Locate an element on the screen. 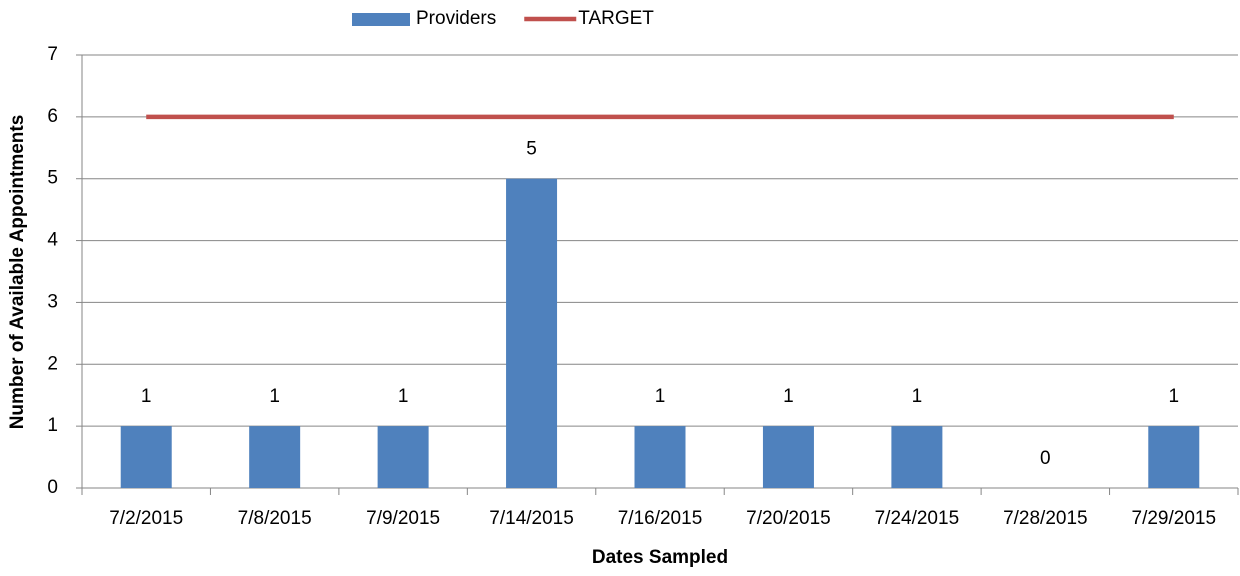  x-tick-label: 7/28/2015 is located at coordinates (1045, 518).